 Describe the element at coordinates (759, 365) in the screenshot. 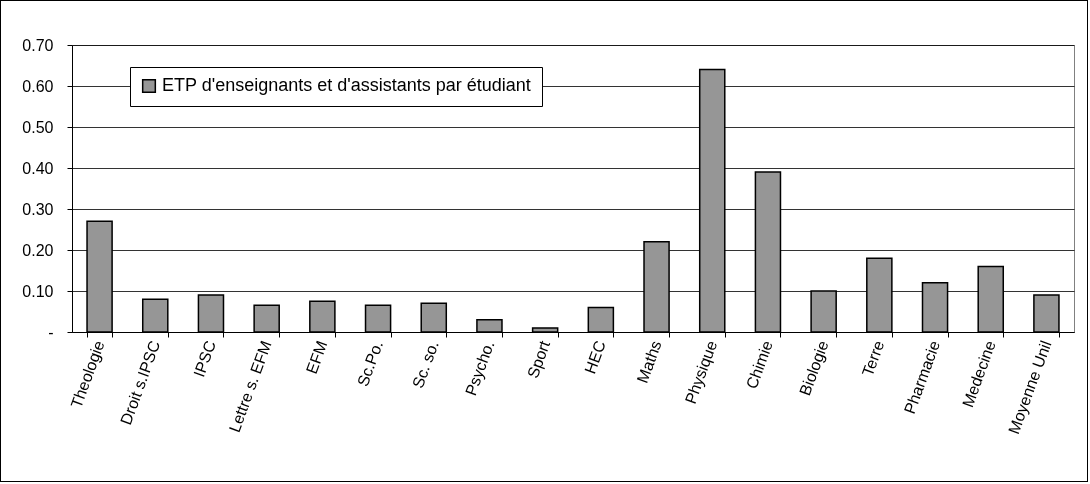

I see `x-tick-label: Chimie` at that location.